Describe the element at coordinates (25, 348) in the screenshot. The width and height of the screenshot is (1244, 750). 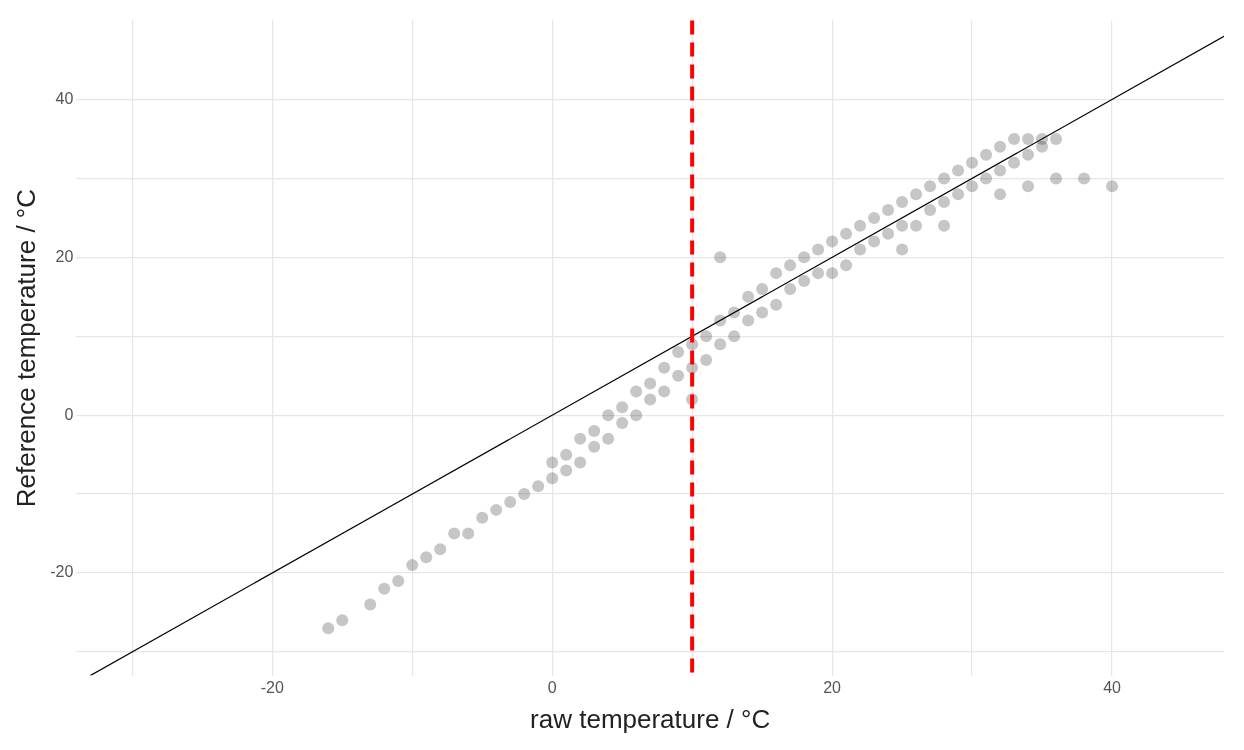
I see `y-axis-title: Reference temperature / °C` at that location.